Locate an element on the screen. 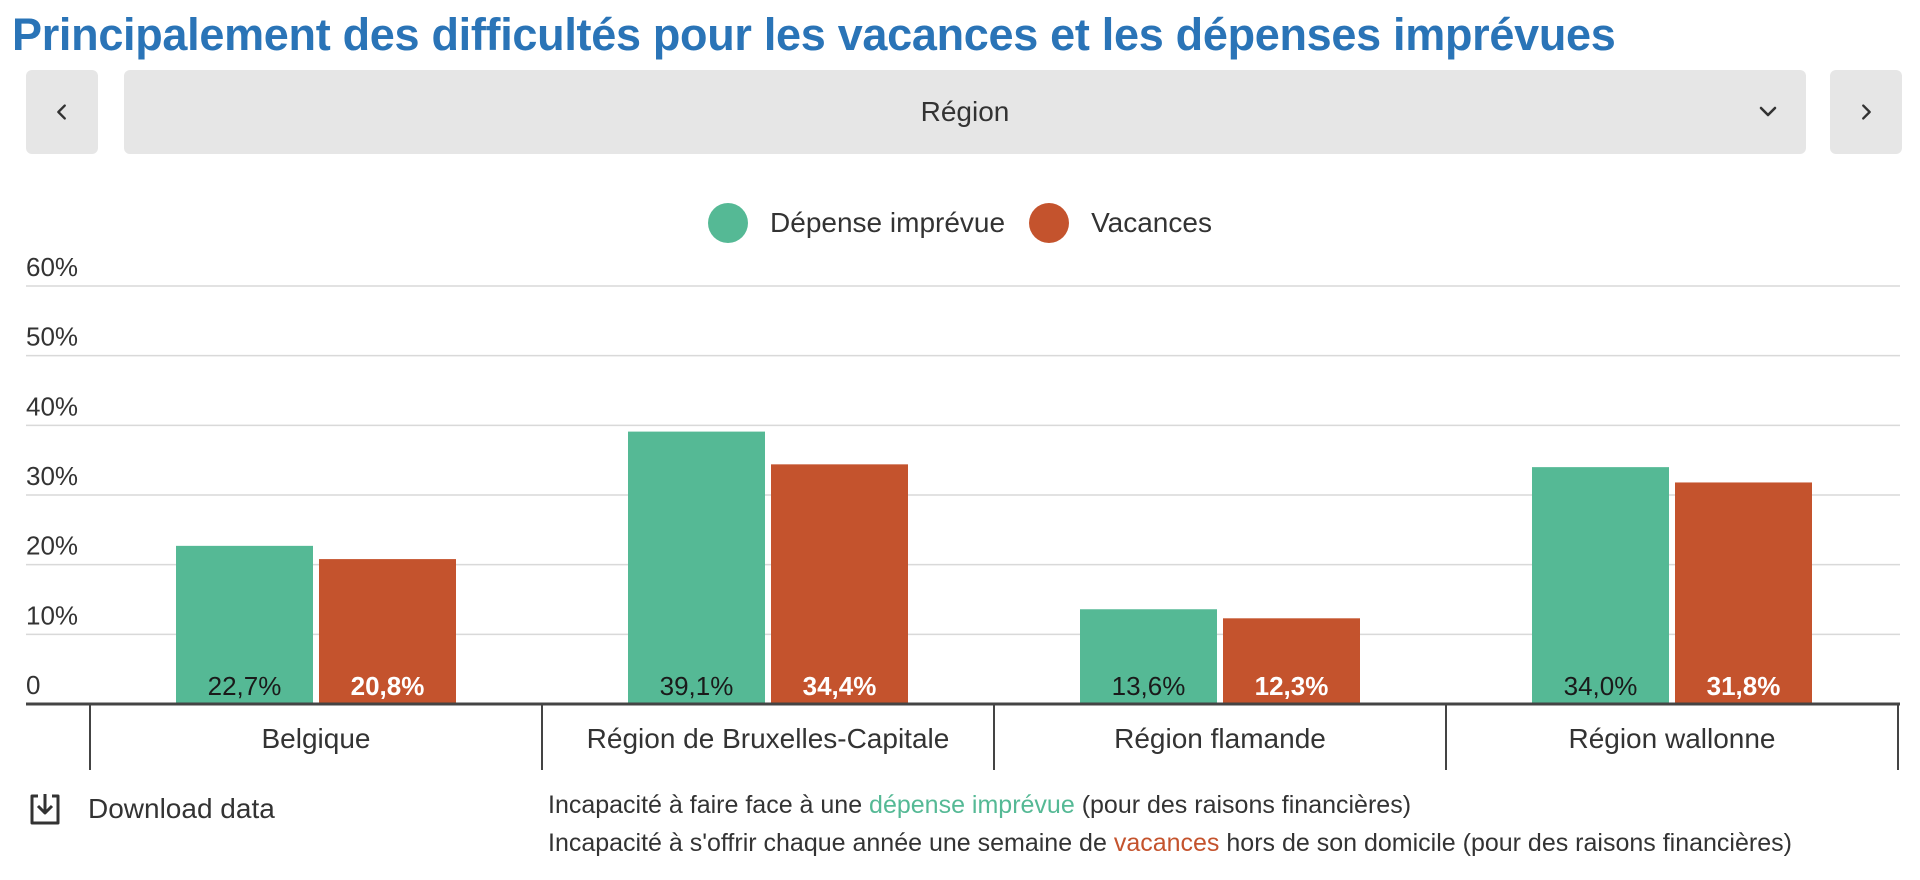  chart-legend: Dépense imprévue Vacances is located at coordinates (960, 223).